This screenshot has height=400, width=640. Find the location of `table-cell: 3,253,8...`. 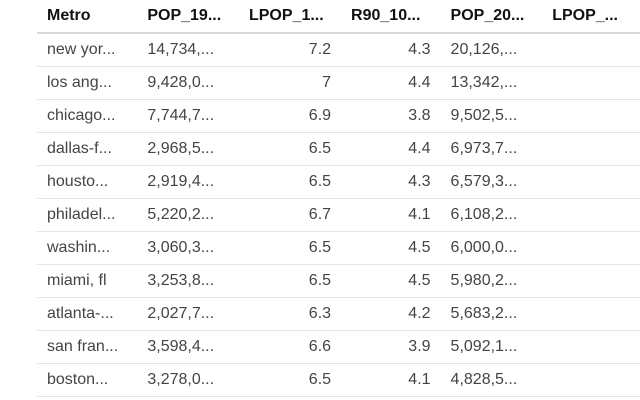

table-cell: 3,253,8... is located at coordinates (188, 281).